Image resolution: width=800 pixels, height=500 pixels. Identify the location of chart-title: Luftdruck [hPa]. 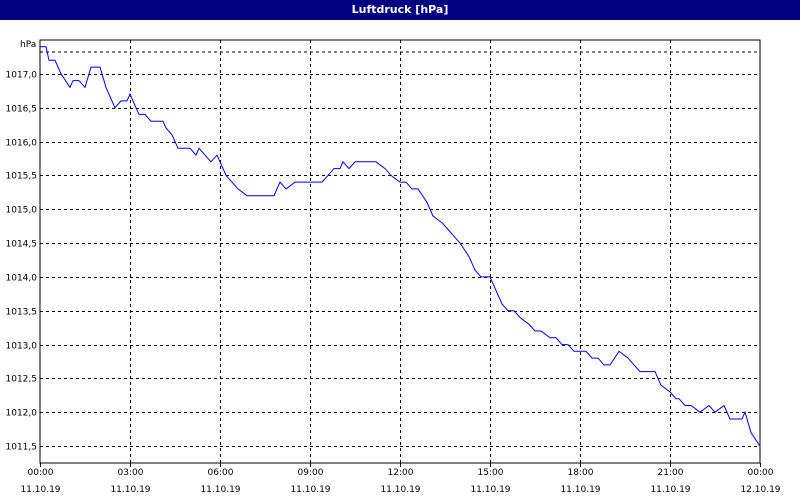
(400, 9).